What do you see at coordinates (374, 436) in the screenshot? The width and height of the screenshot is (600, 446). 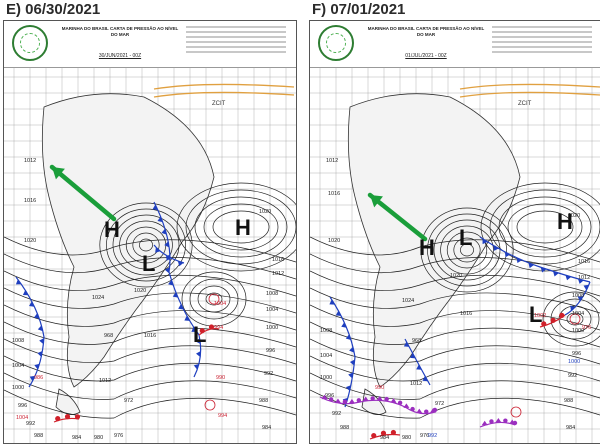 I see `warm-front-bump` at bounding box center [374, 436].